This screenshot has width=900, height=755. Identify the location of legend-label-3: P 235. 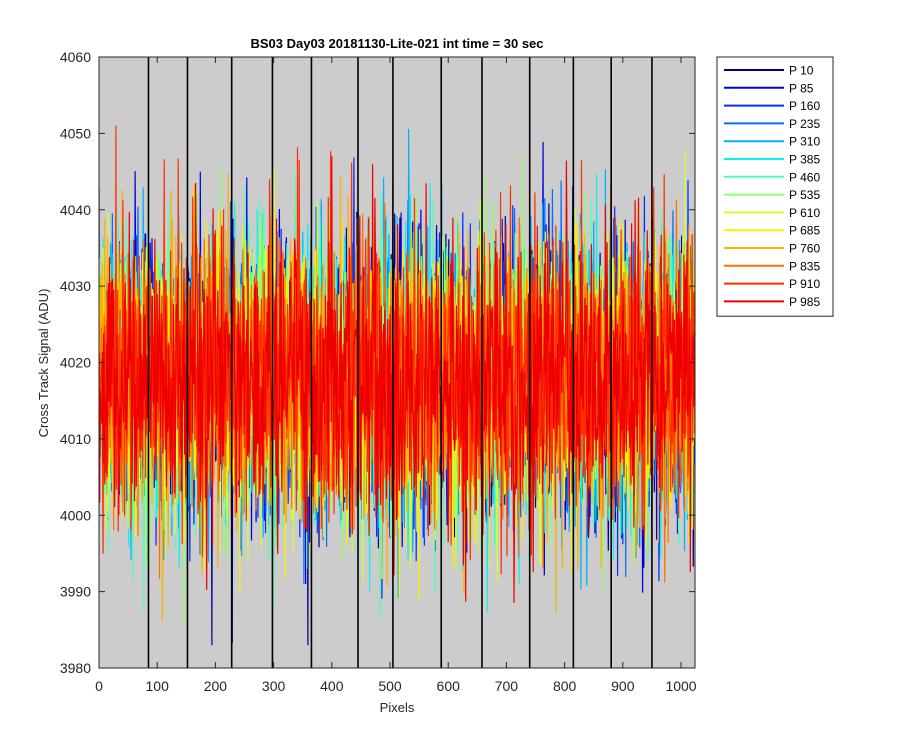
(804, 124).